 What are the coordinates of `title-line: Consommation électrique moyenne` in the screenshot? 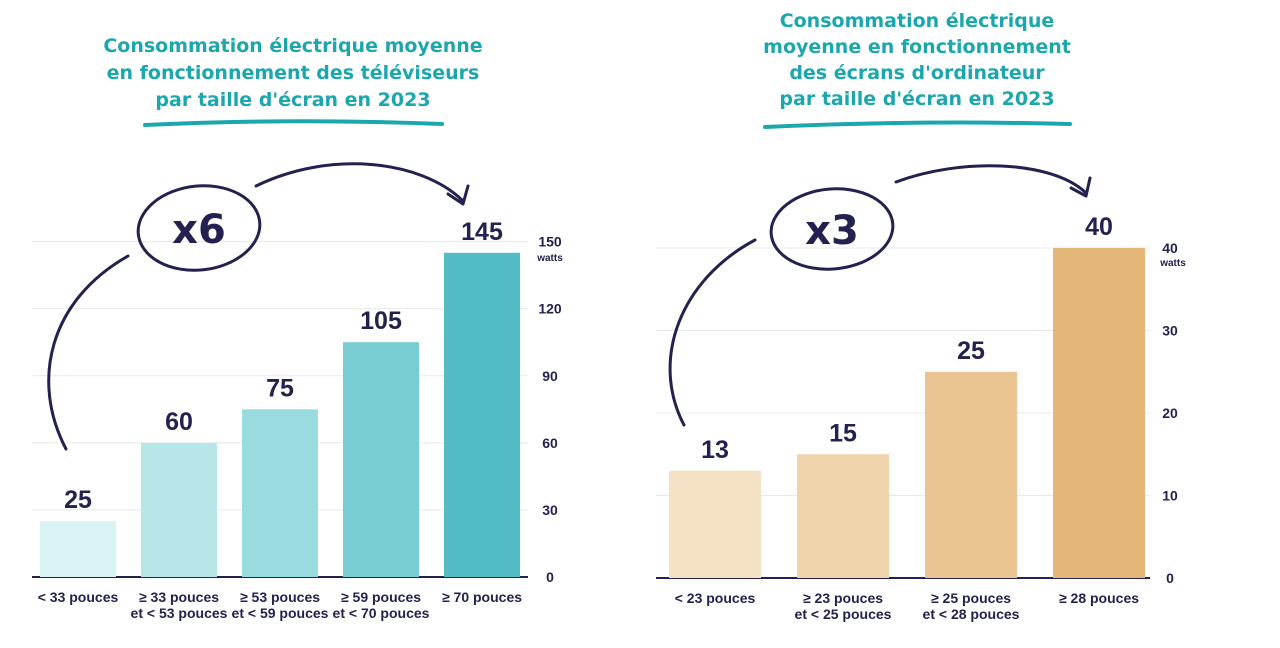 It's located at (292, 46).